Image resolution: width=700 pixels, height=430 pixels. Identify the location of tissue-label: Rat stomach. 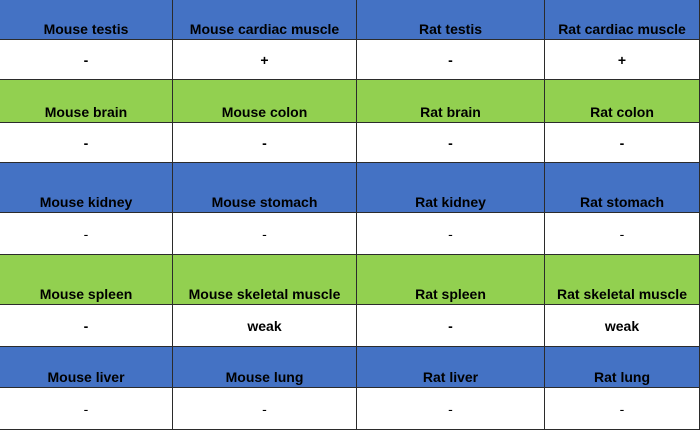
(622, 188).